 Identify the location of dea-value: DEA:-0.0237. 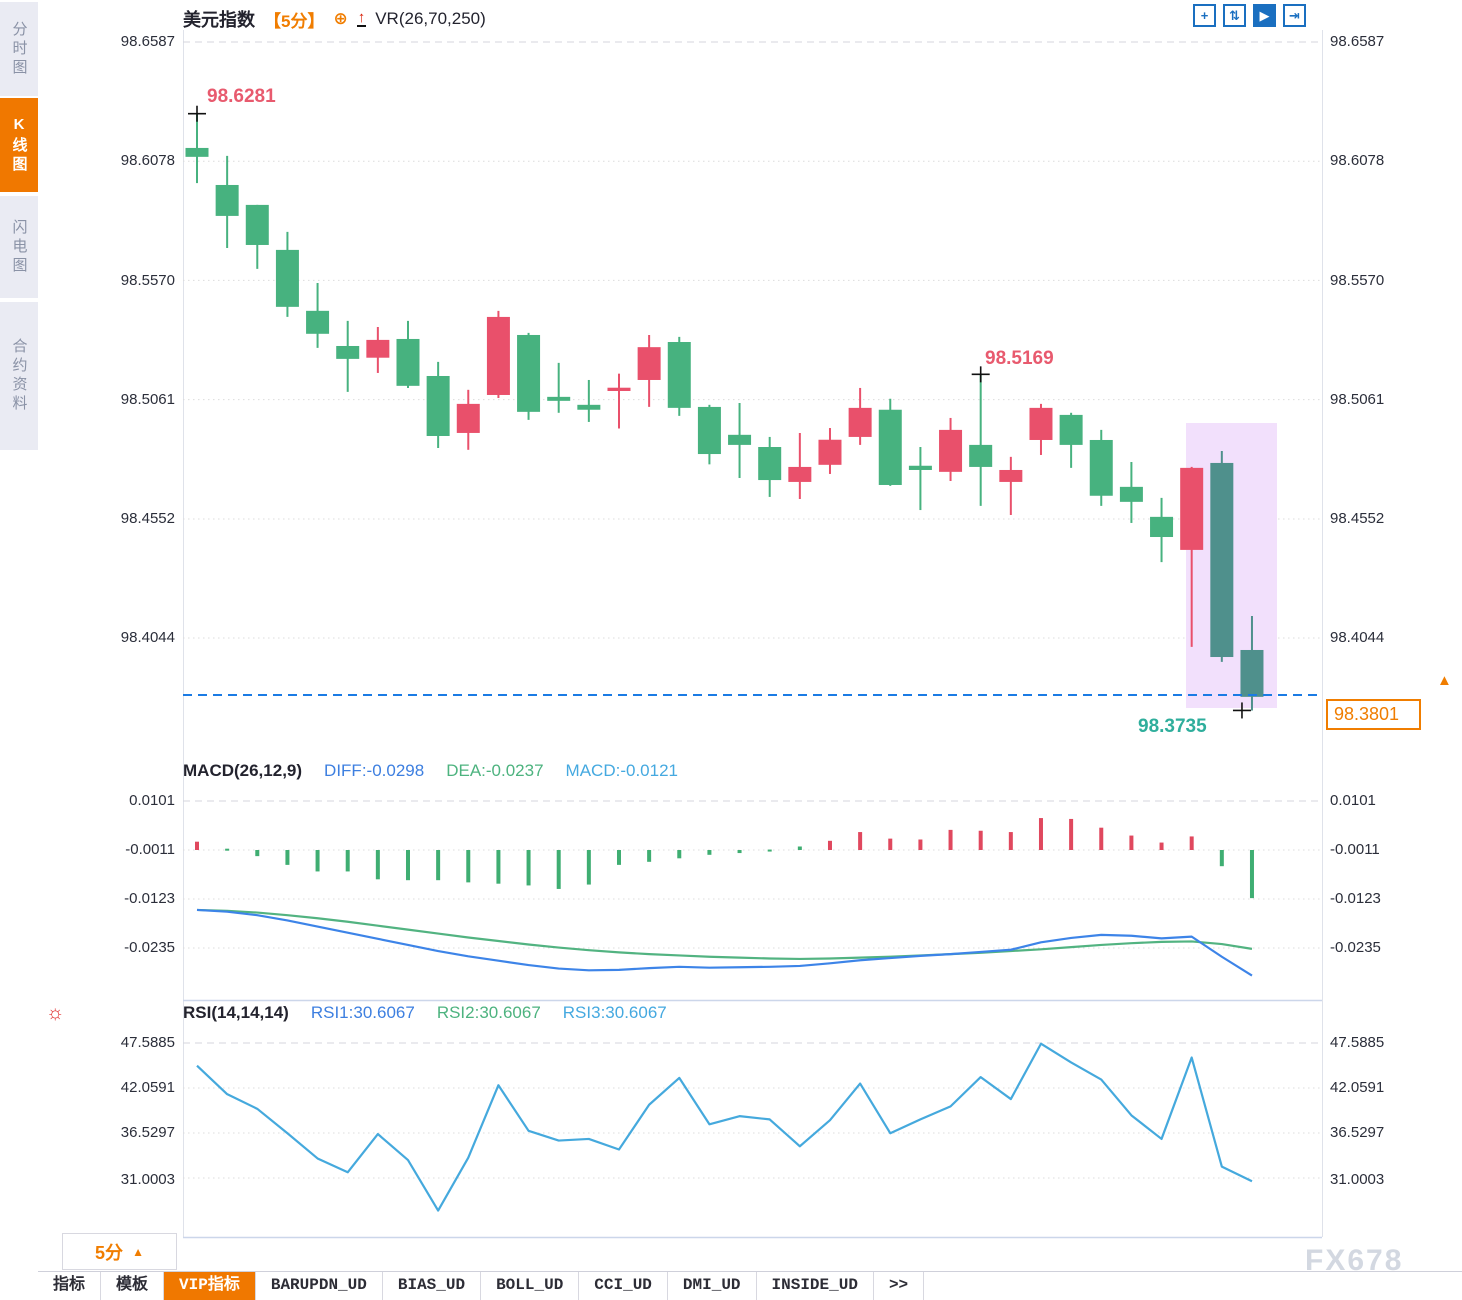
(495, 770).